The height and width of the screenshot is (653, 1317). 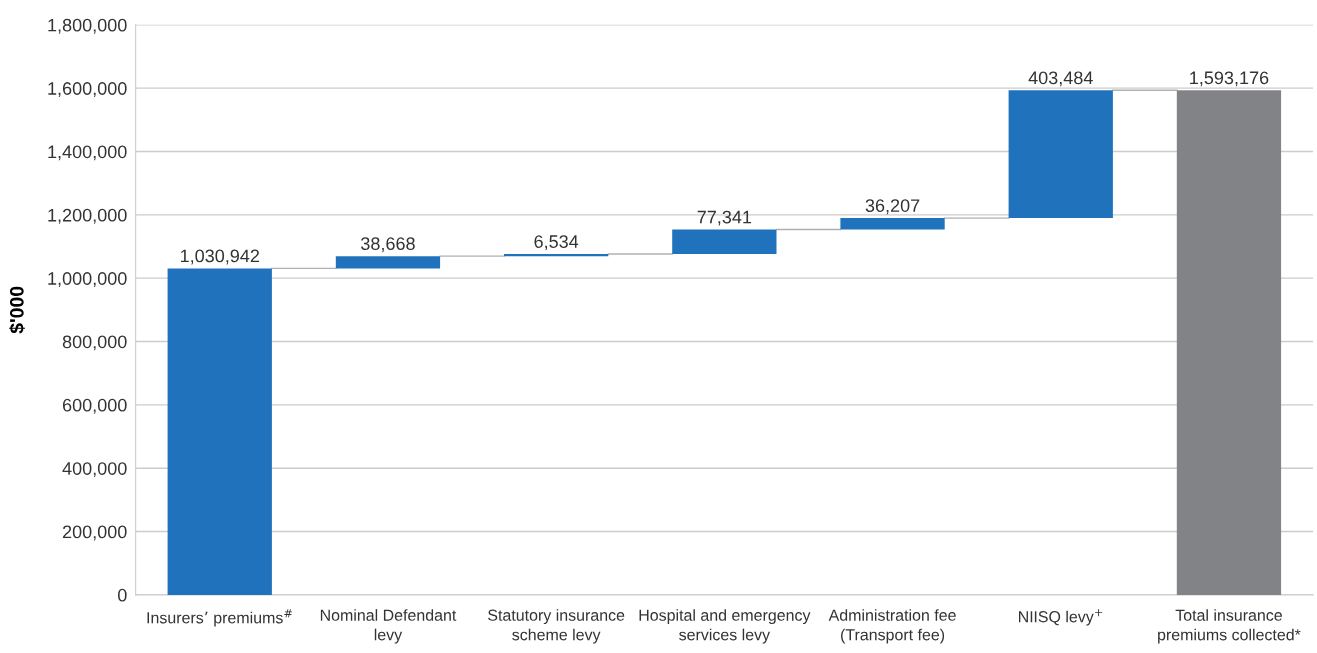 I want to click on y-tick-label: 1,800,000, so click(x=87, y=26).